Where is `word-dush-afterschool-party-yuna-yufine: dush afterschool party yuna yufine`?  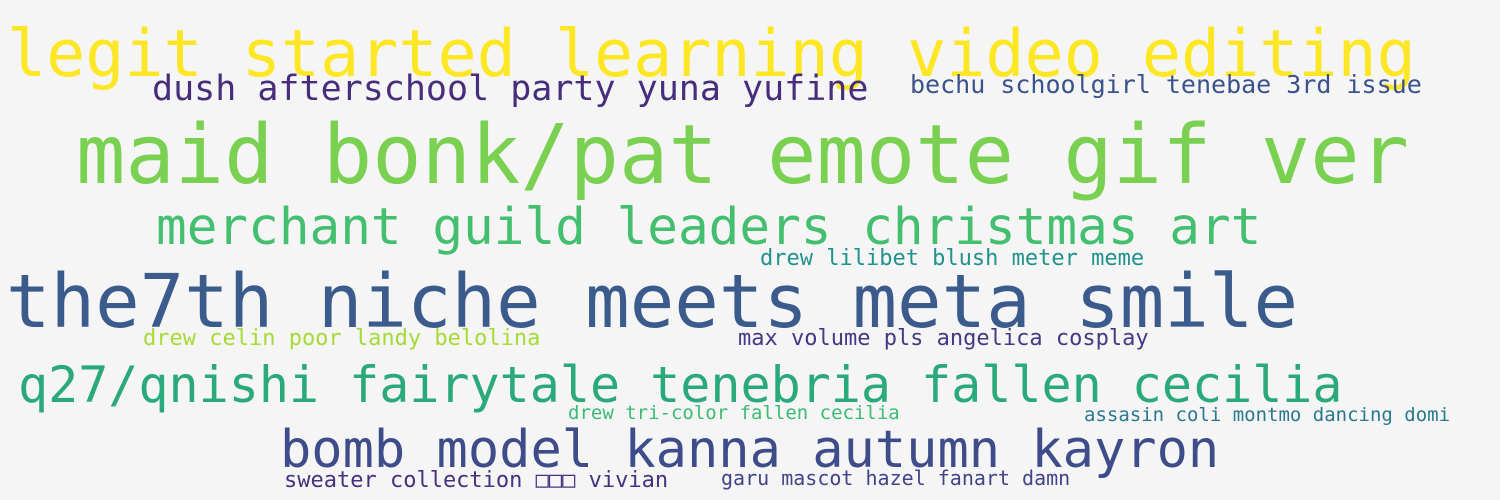
word-dush-afterschool-party-yuna-yufine: dush afterschool party yuna yufine is located at coordinates (510, 89).